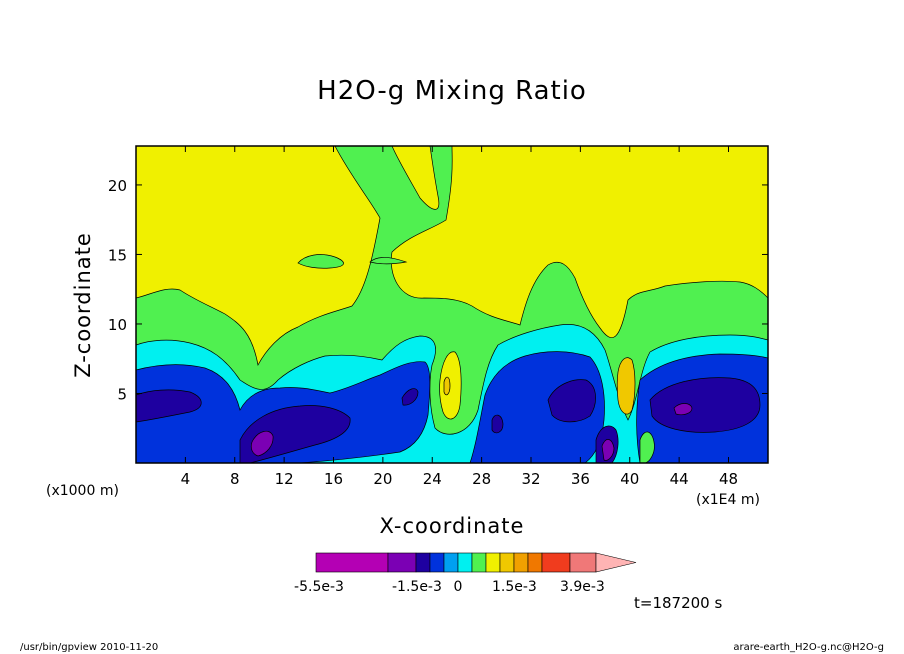 Image resolution: width=904 pixels, height=654 pixels. Describe the element at coordinates (284, 479) in the screenshot. I see `x-tick-label: 12` at that location.